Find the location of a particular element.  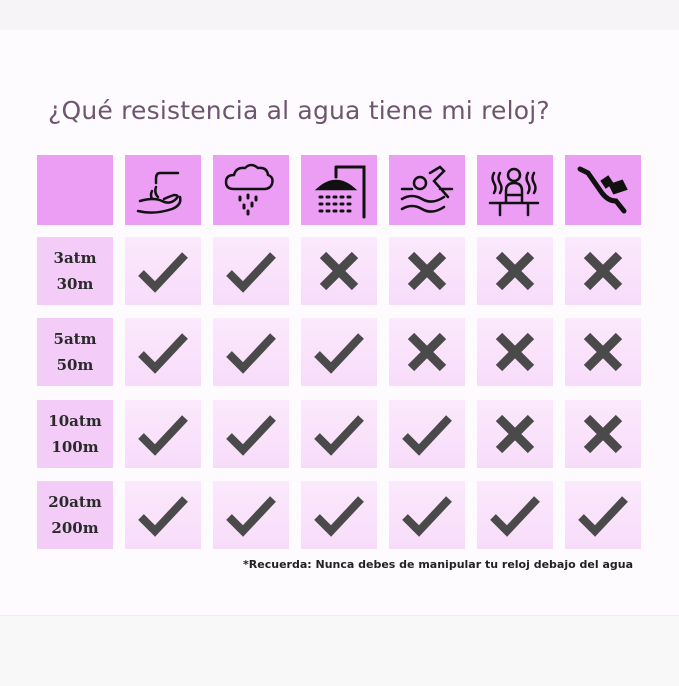

depth-label: 50m is located at coordinates (75, 365).